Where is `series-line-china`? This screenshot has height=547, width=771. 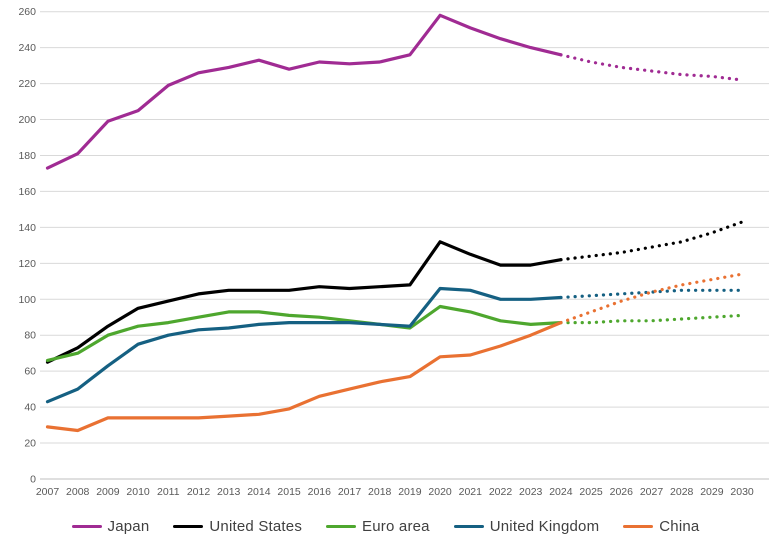
series-line-china is located at coordinates (304, 377).